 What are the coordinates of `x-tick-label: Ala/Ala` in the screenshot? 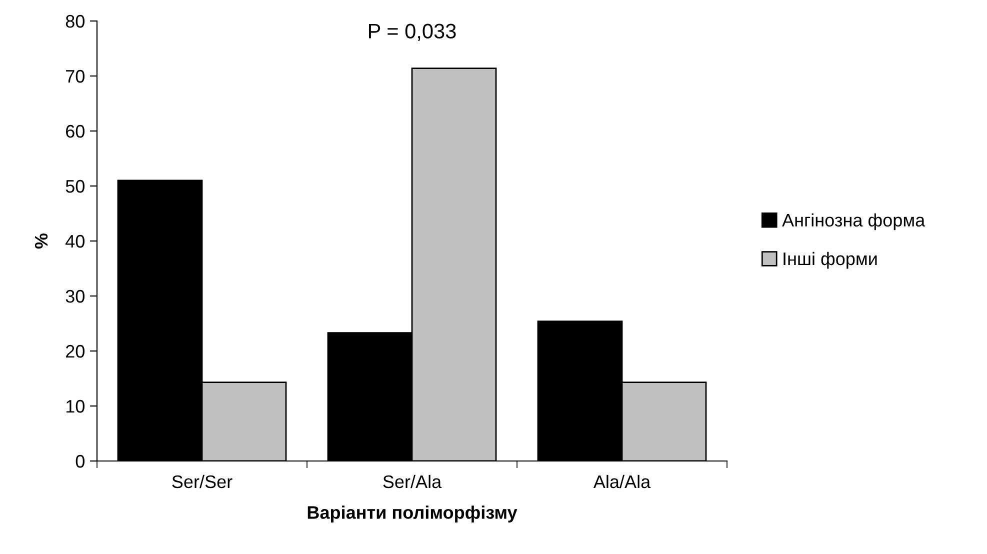 It's located at (622, 481).